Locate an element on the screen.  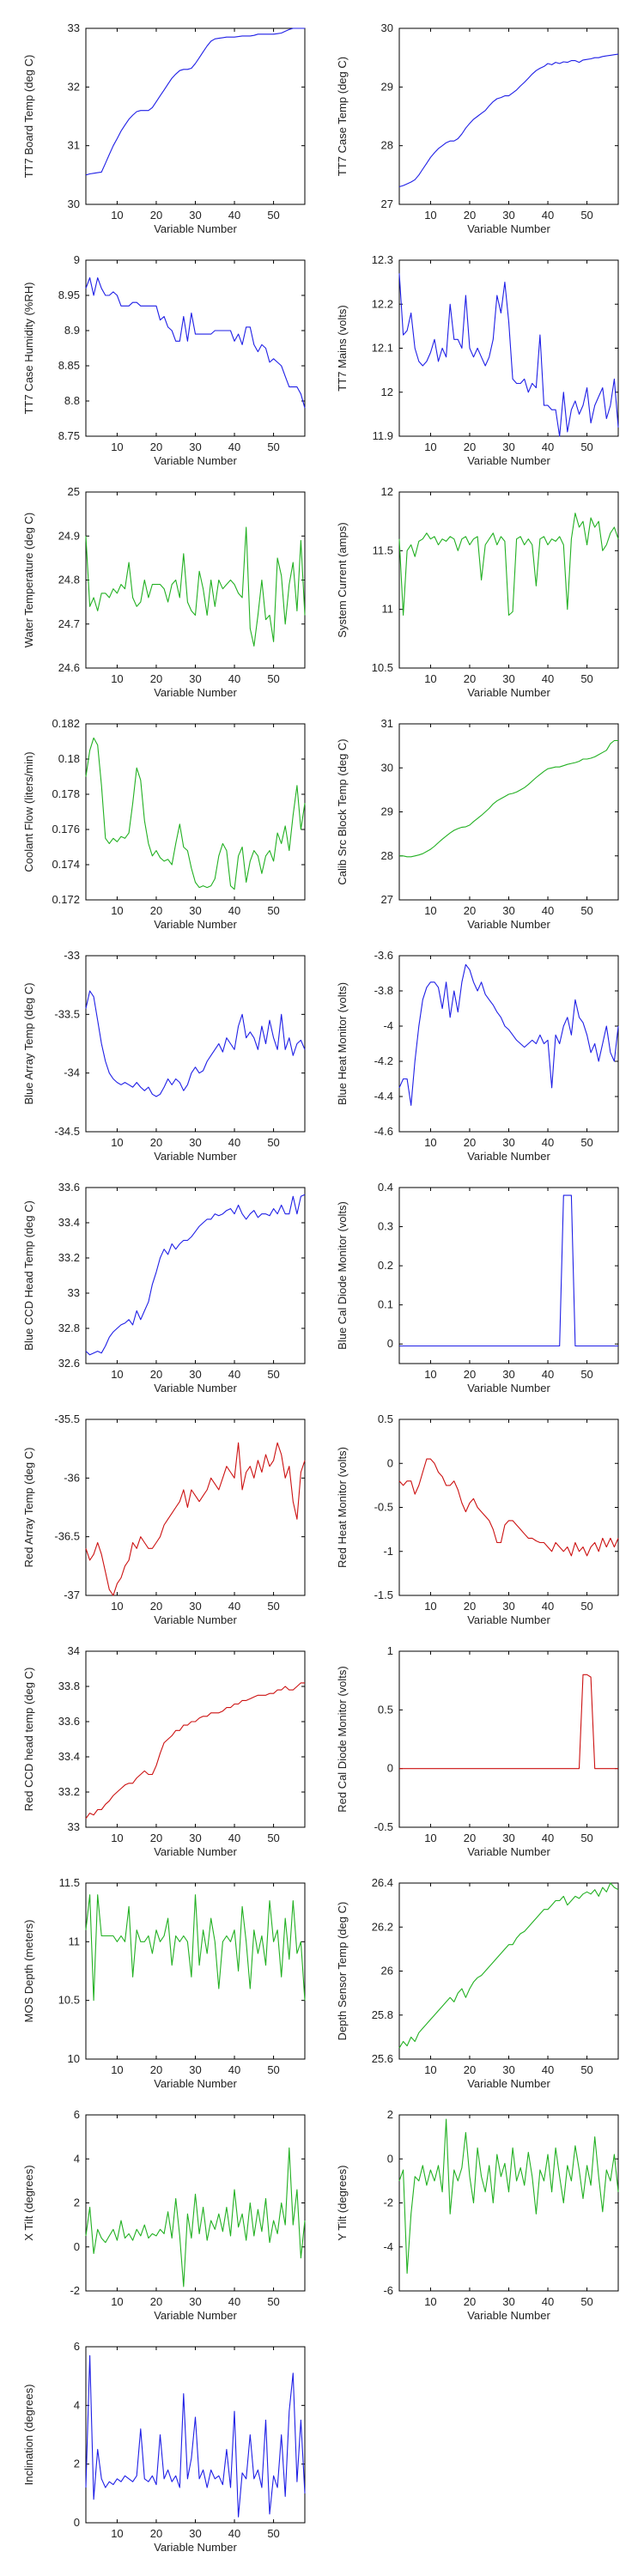
y-tick-label: 2 is located at coordinates (77, 2202).